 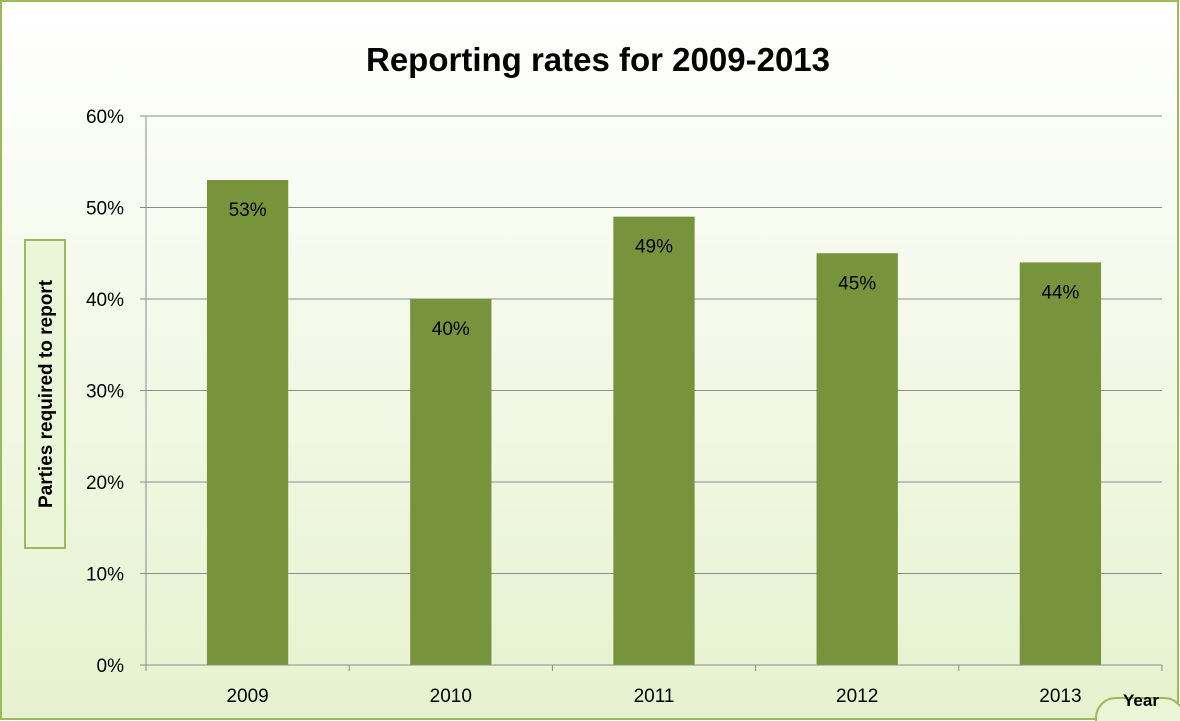 What do you see at coordinates (247, 696) in the screenshot?
I see `x-tick-label: 2009` at bounding box center [247, 696].